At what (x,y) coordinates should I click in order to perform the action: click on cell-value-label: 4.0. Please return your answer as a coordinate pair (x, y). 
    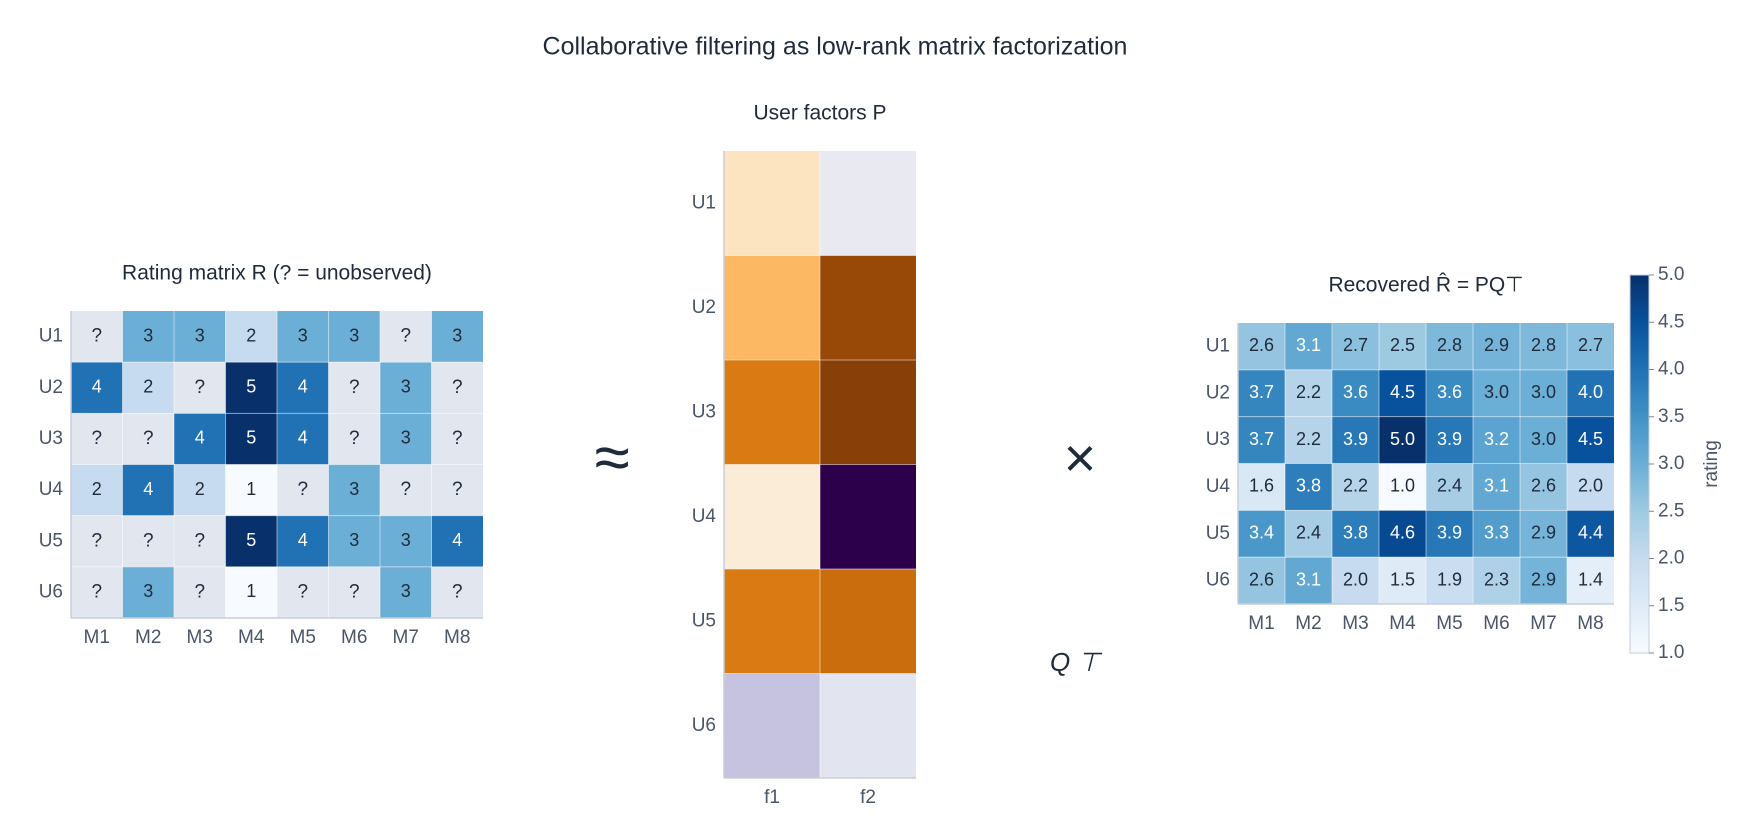
    Looking at the image, I should click on (1590, 392).